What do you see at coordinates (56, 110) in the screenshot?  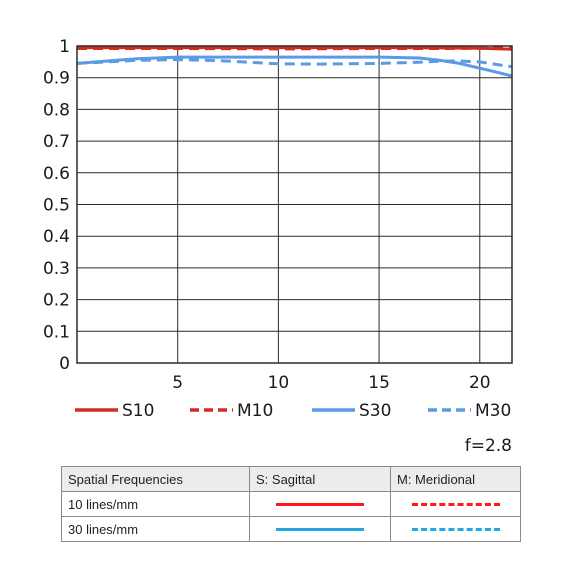 I see `y-tick-label: 0.8` at bounding box center [56, 110].